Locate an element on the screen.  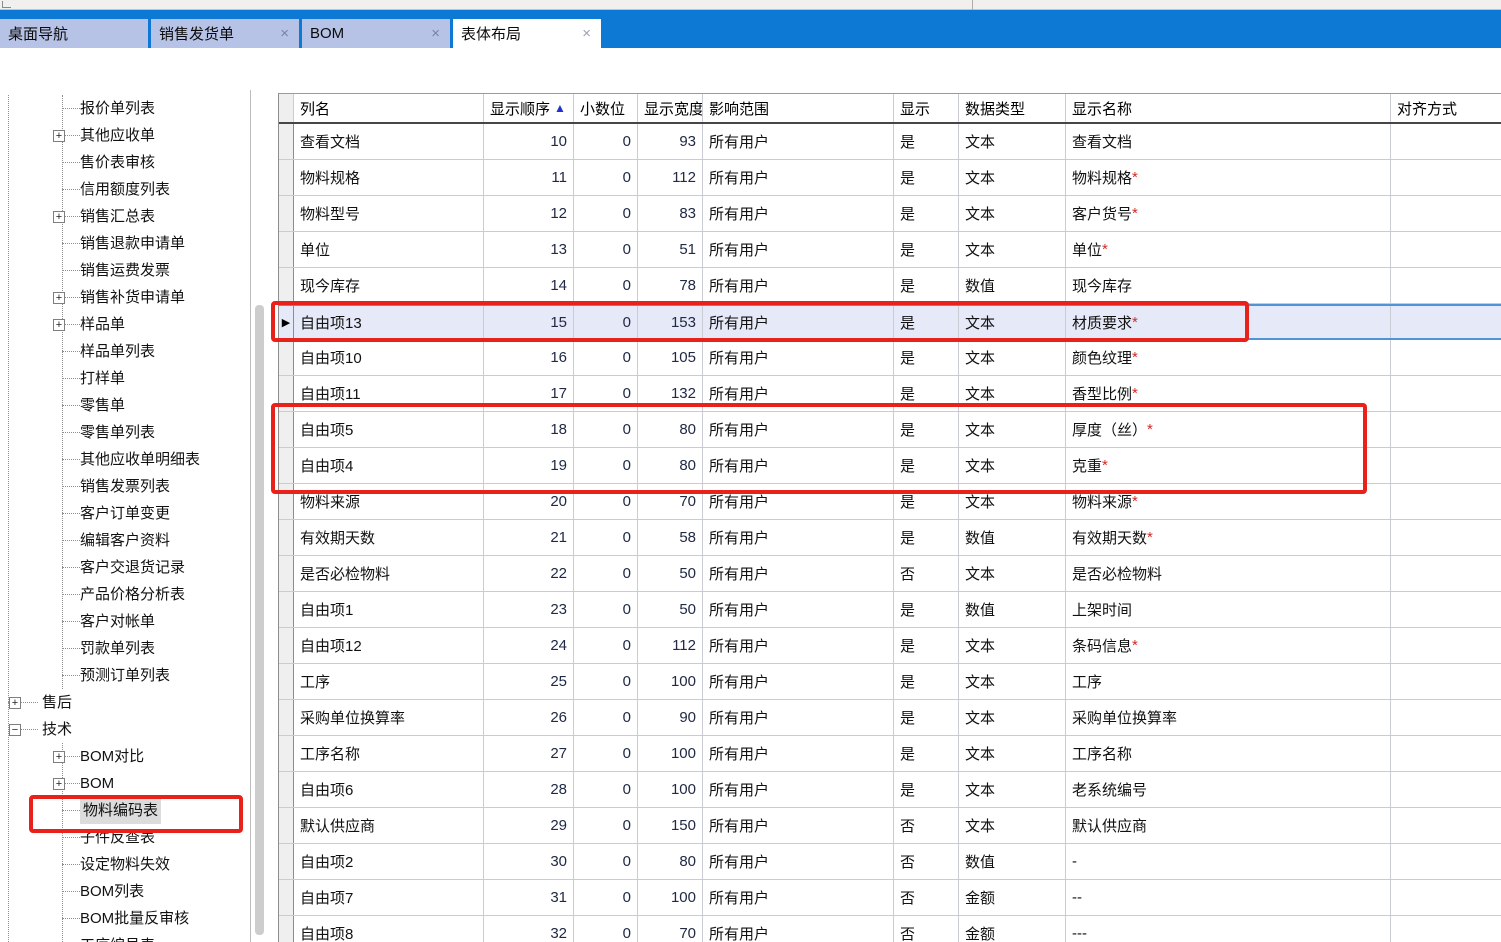
cell-col_name: 自由项12 is located at coordinates (389, 645).